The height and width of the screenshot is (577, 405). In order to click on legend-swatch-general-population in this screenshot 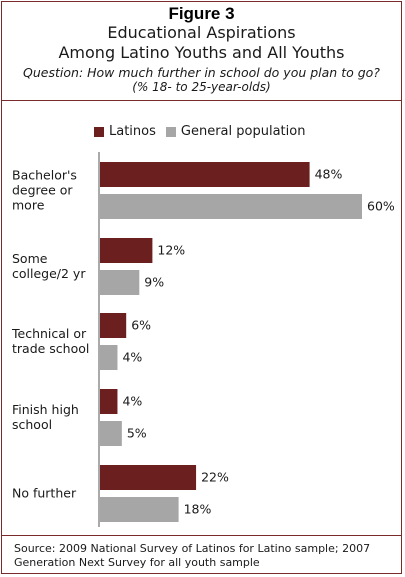, I will do `click(170, 131)`.